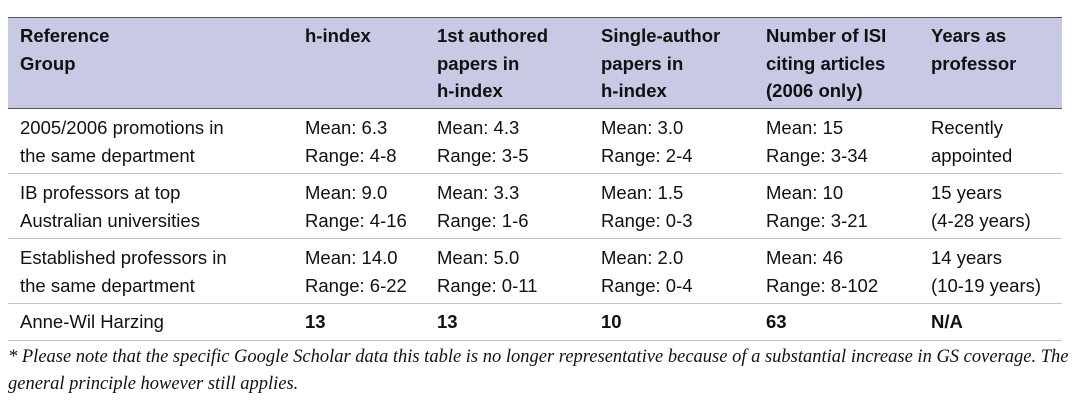 The height and width of the screenshot is (414, 1080). I want to click on table-cell: Recently appointed, so click(993, 141).